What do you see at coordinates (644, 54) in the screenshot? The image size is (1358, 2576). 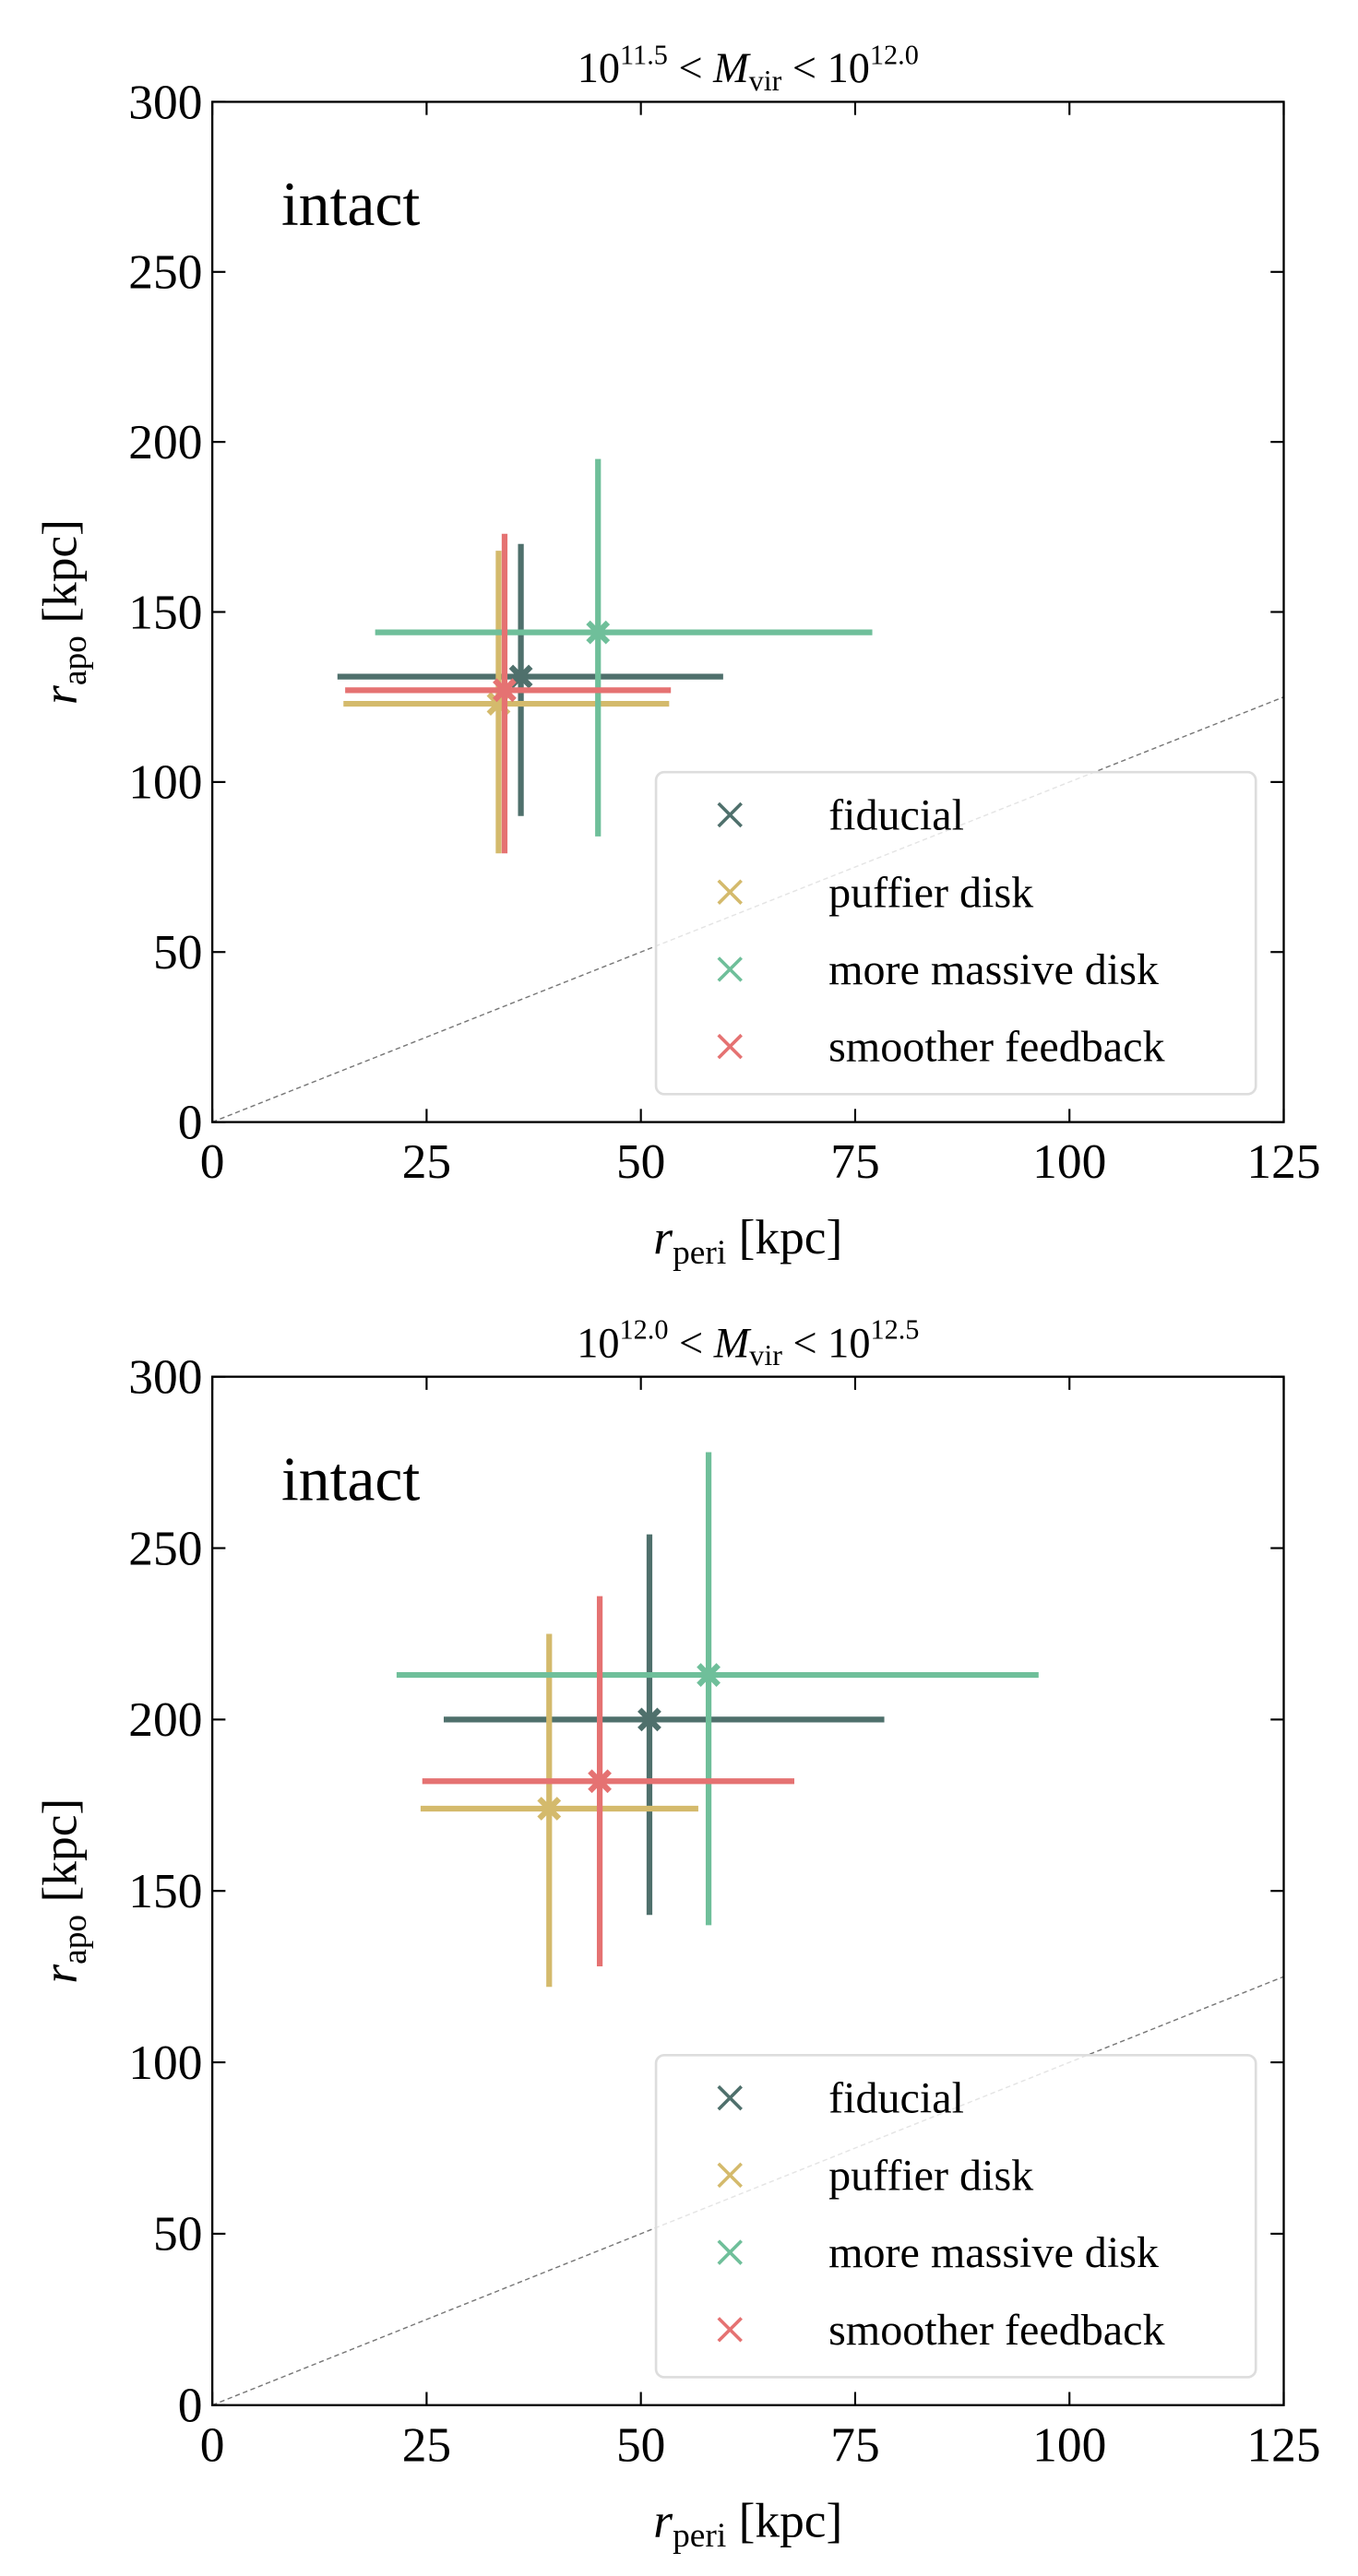 I see `title-exponent: 11.5` at bounding box center [644, 54].